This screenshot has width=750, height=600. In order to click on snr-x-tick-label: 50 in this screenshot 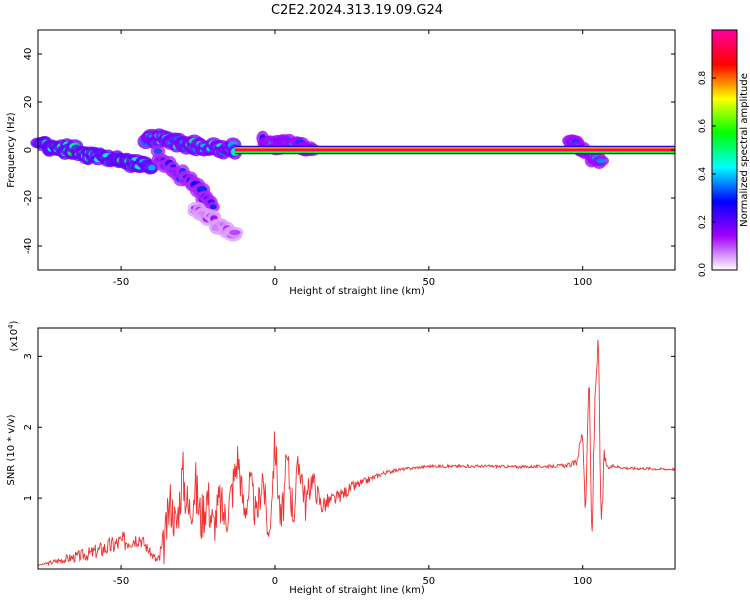, I will do `click(428, 581)`.